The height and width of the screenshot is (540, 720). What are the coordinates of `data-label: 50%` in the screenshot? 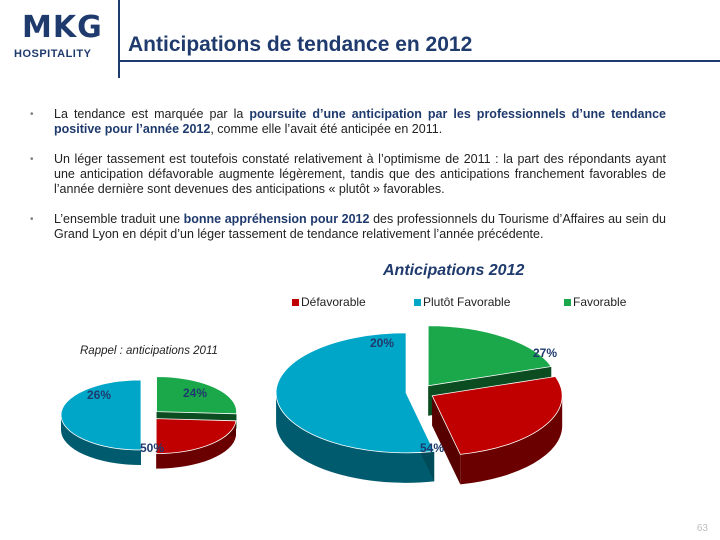 It's located at (152, 448).